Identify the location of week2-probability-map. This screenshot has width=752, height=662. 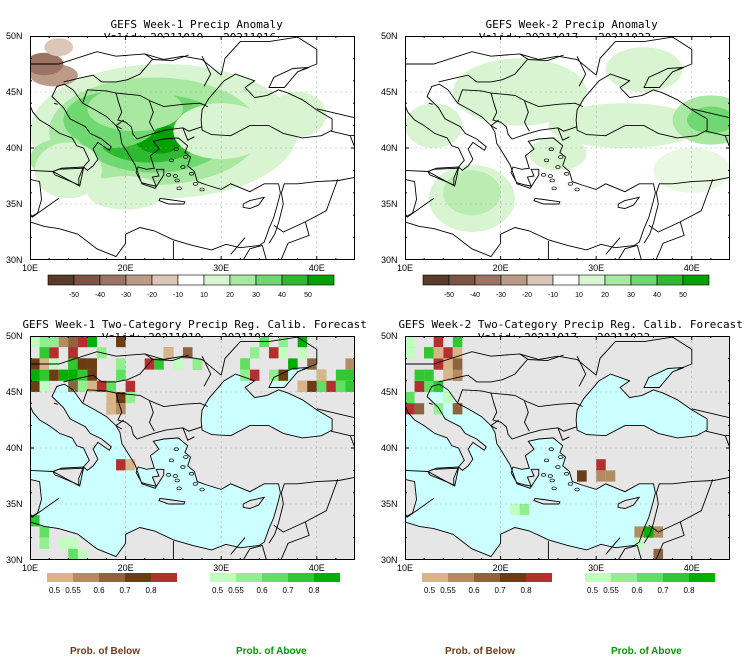
(567, 448).